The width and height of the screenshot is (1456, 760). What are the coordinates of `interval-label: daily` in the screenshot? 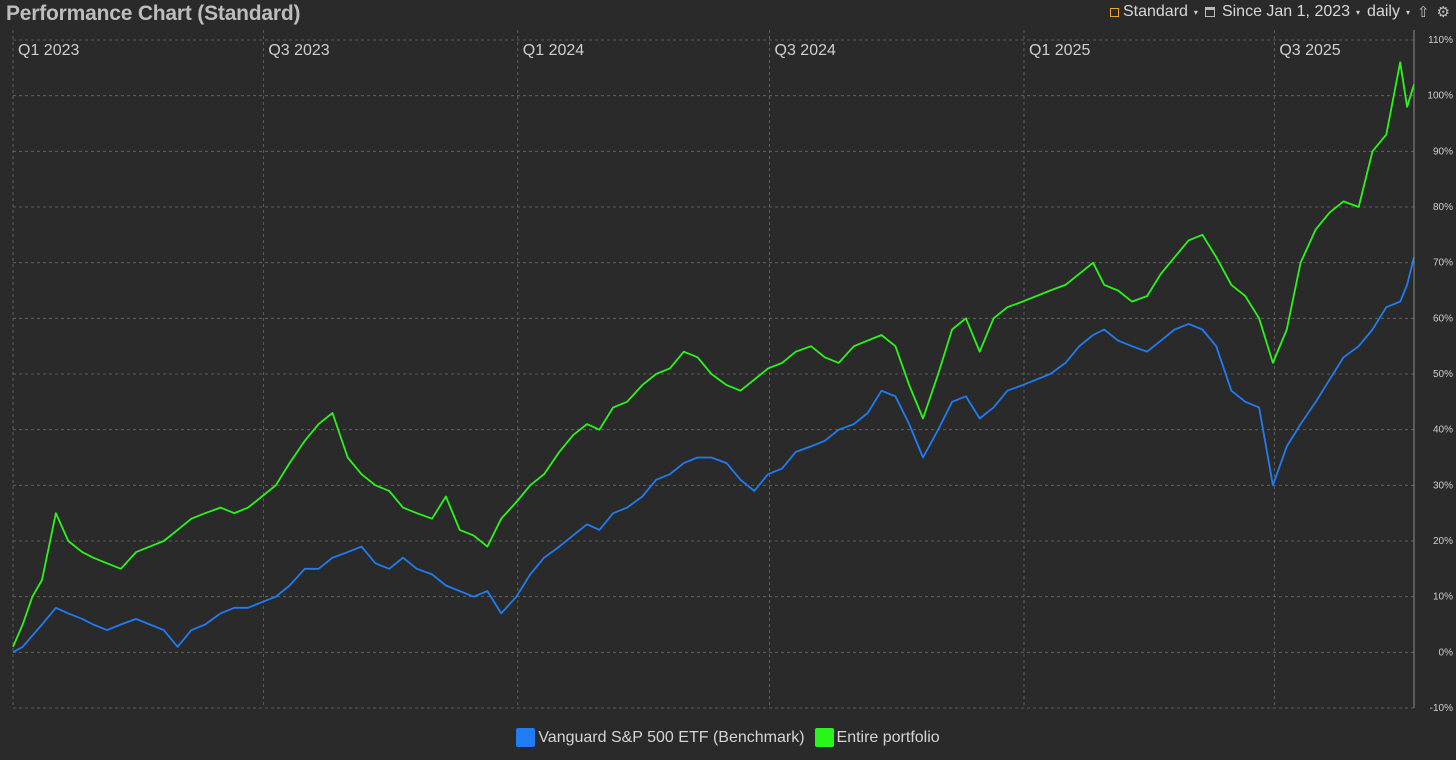 It's located at (1383, 11).